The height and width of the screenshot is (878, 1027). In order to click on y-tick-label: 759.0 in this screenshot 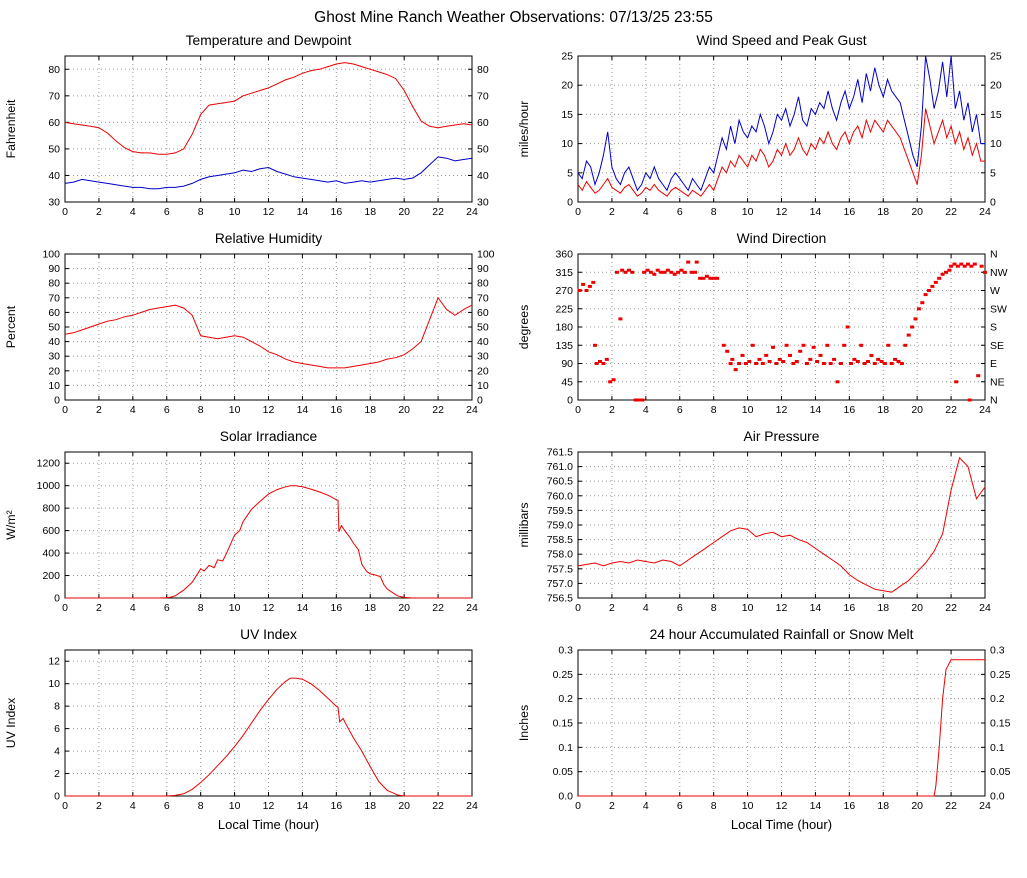, I will do `click(559, 526)`.